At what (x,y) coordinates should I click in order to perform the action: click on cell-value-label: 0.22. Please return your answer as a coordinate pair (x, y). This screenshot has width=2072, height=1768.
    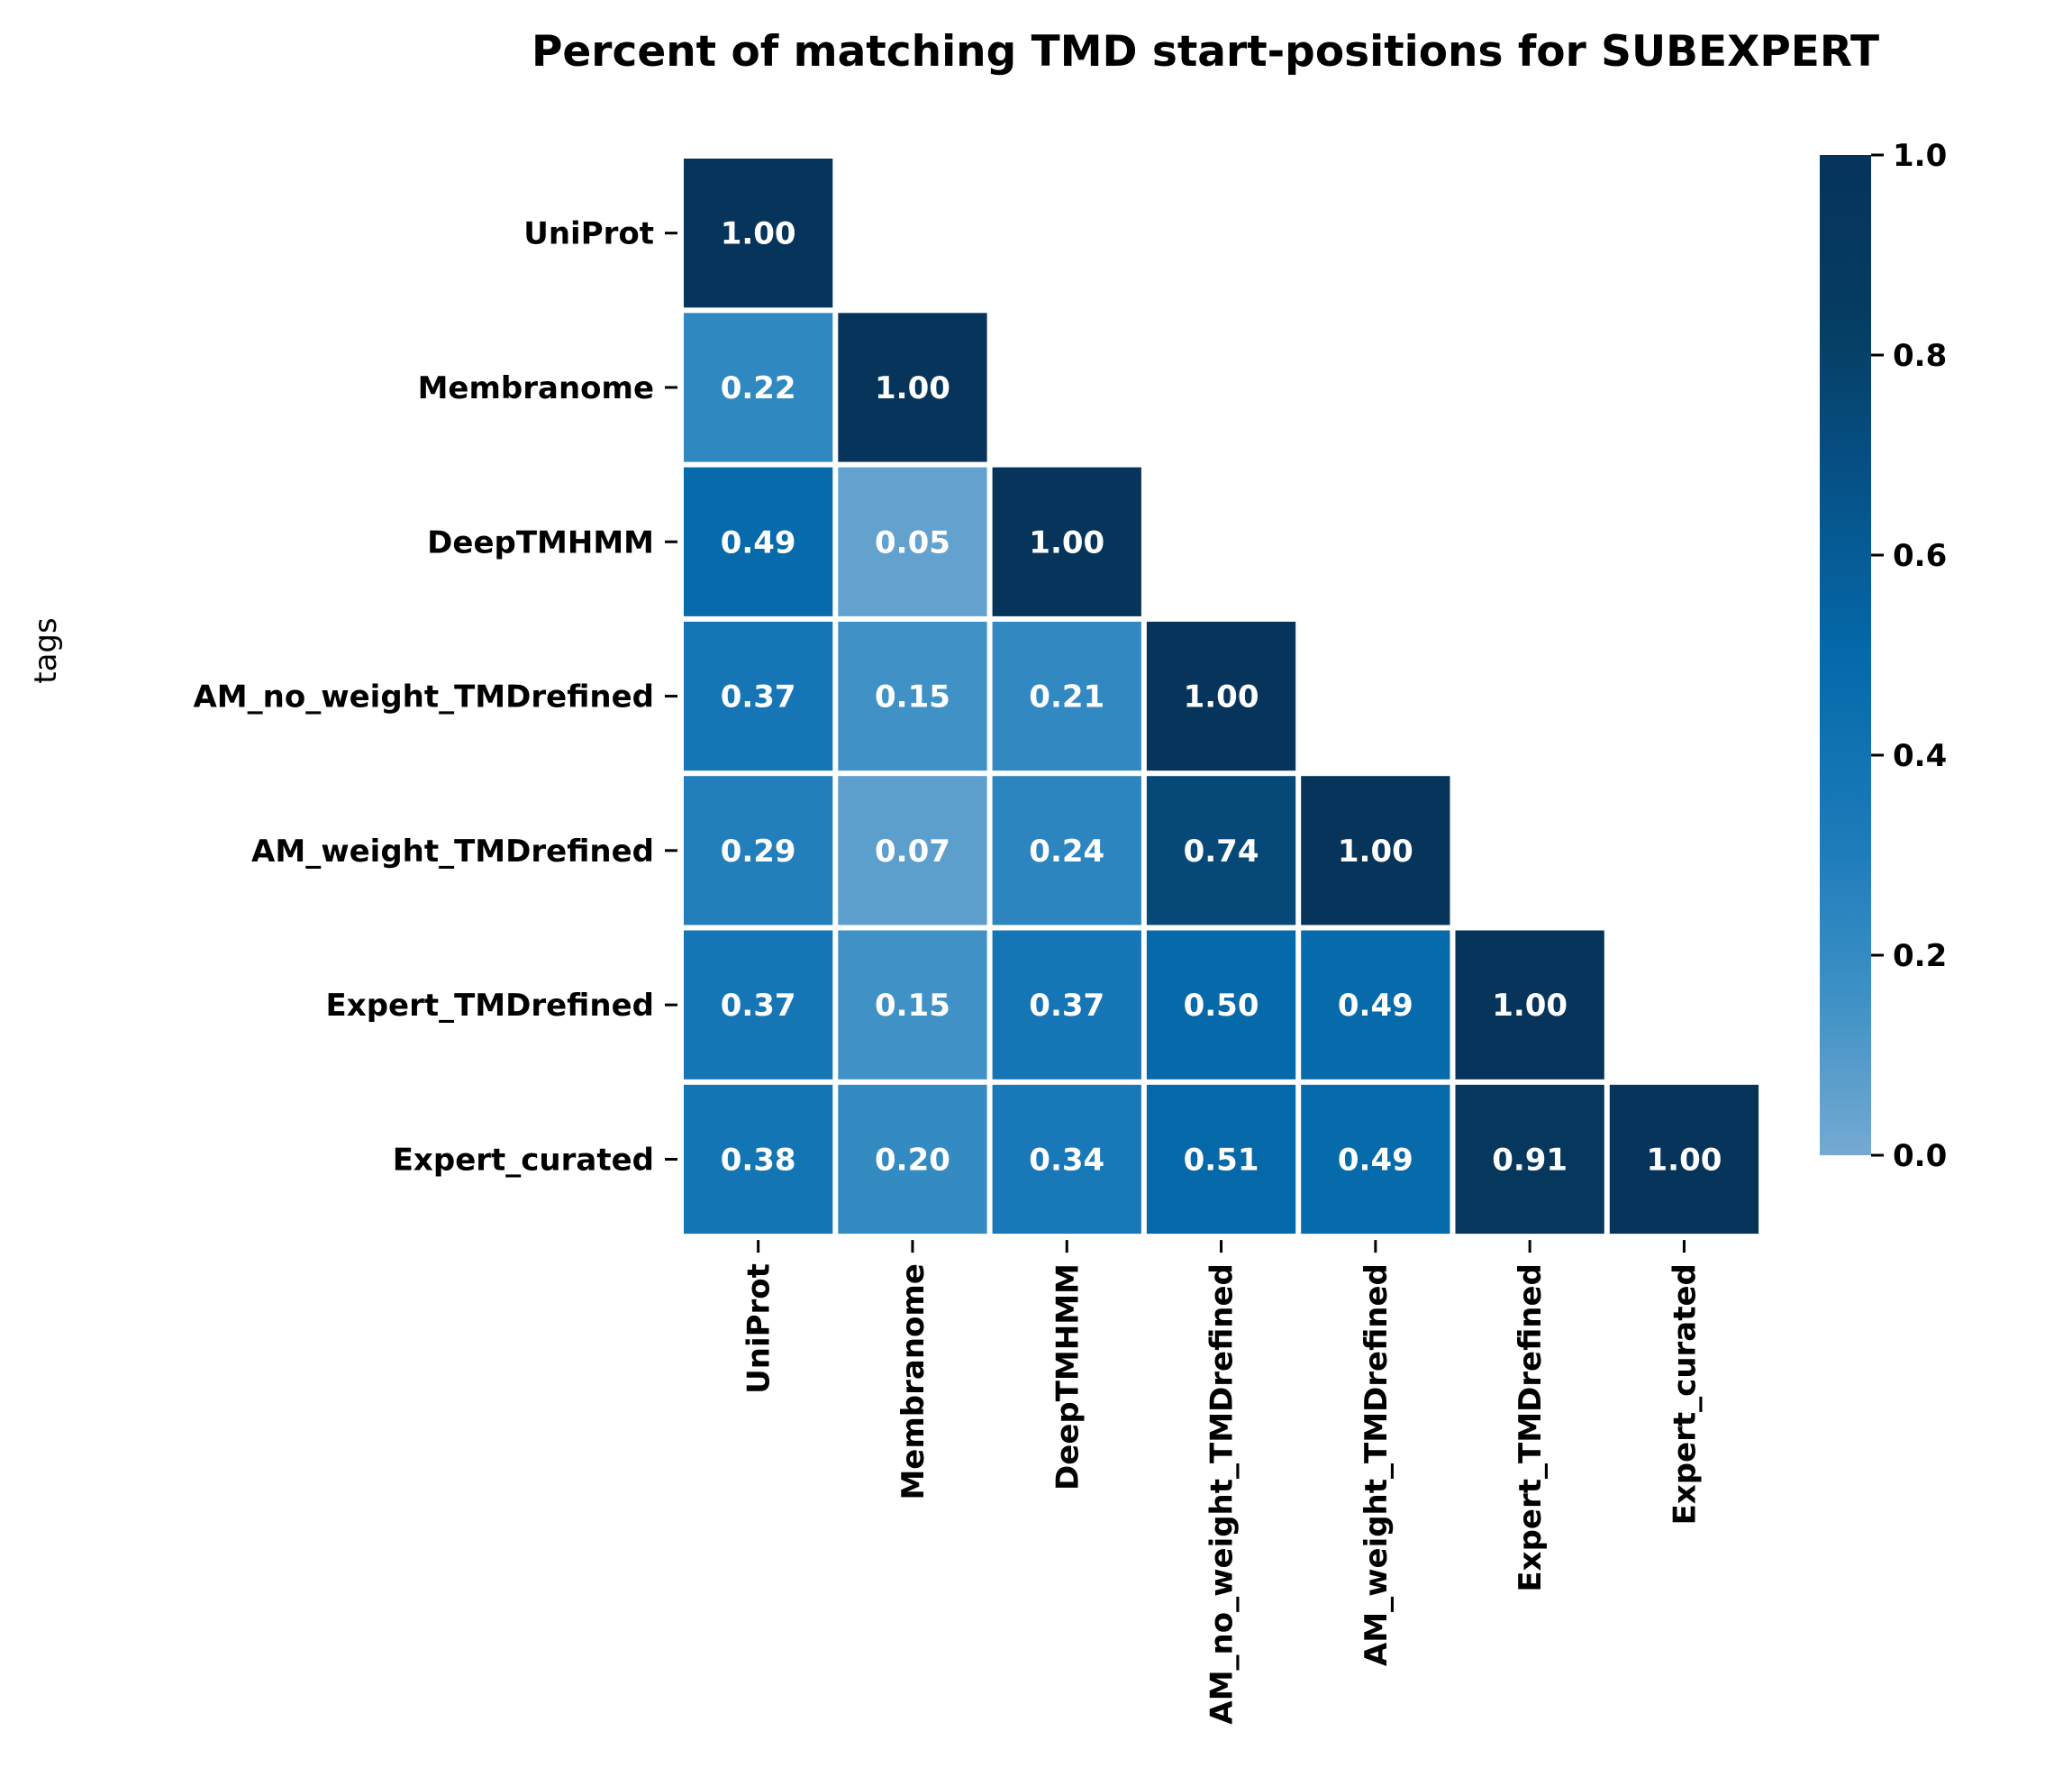
    Looking at the image, I should click on (758, 388).